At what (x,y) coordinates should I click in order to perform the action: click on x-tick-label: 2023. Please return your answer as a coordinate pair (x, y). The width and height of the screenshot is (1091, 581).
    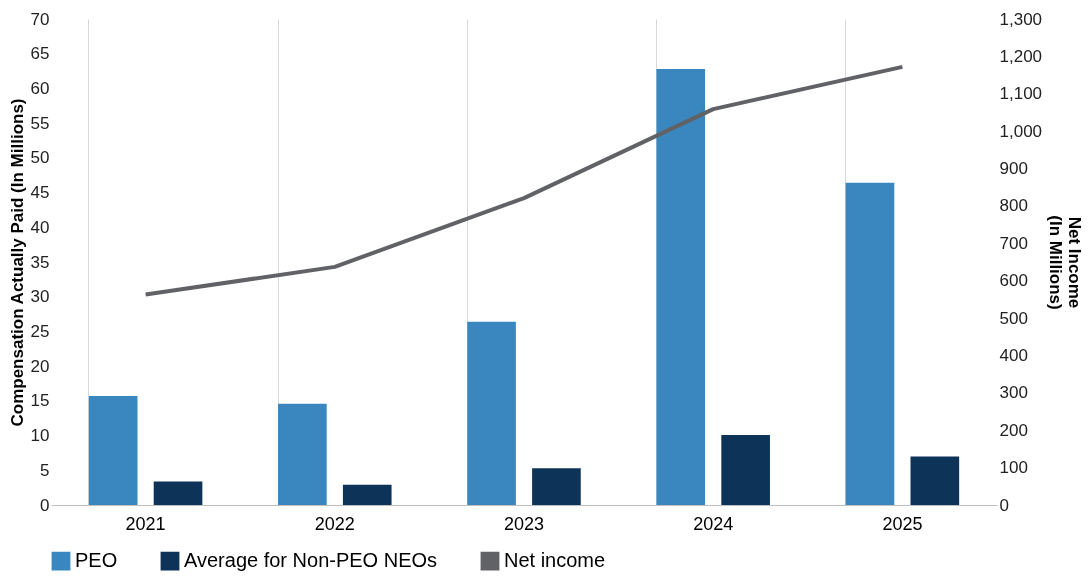
    Looking at the image, I should click on (524, 523).